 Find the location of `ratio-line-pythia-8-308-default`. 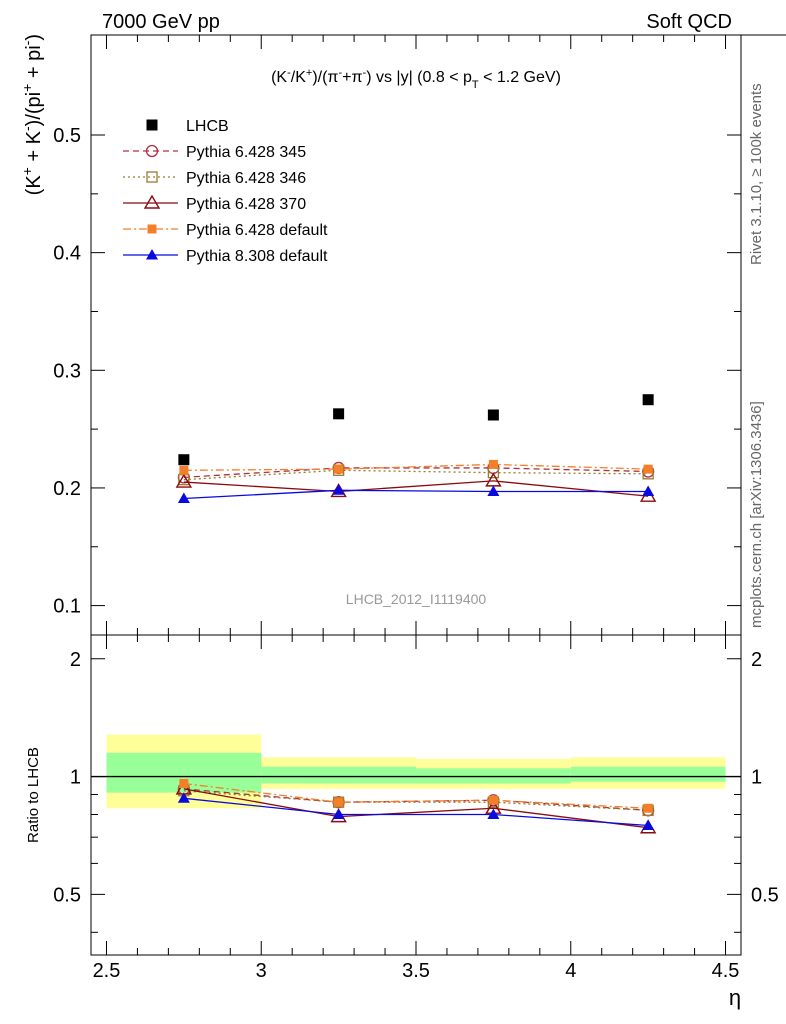

ratio-line-pythia-8-308-default is located at coordinates (416, 812).